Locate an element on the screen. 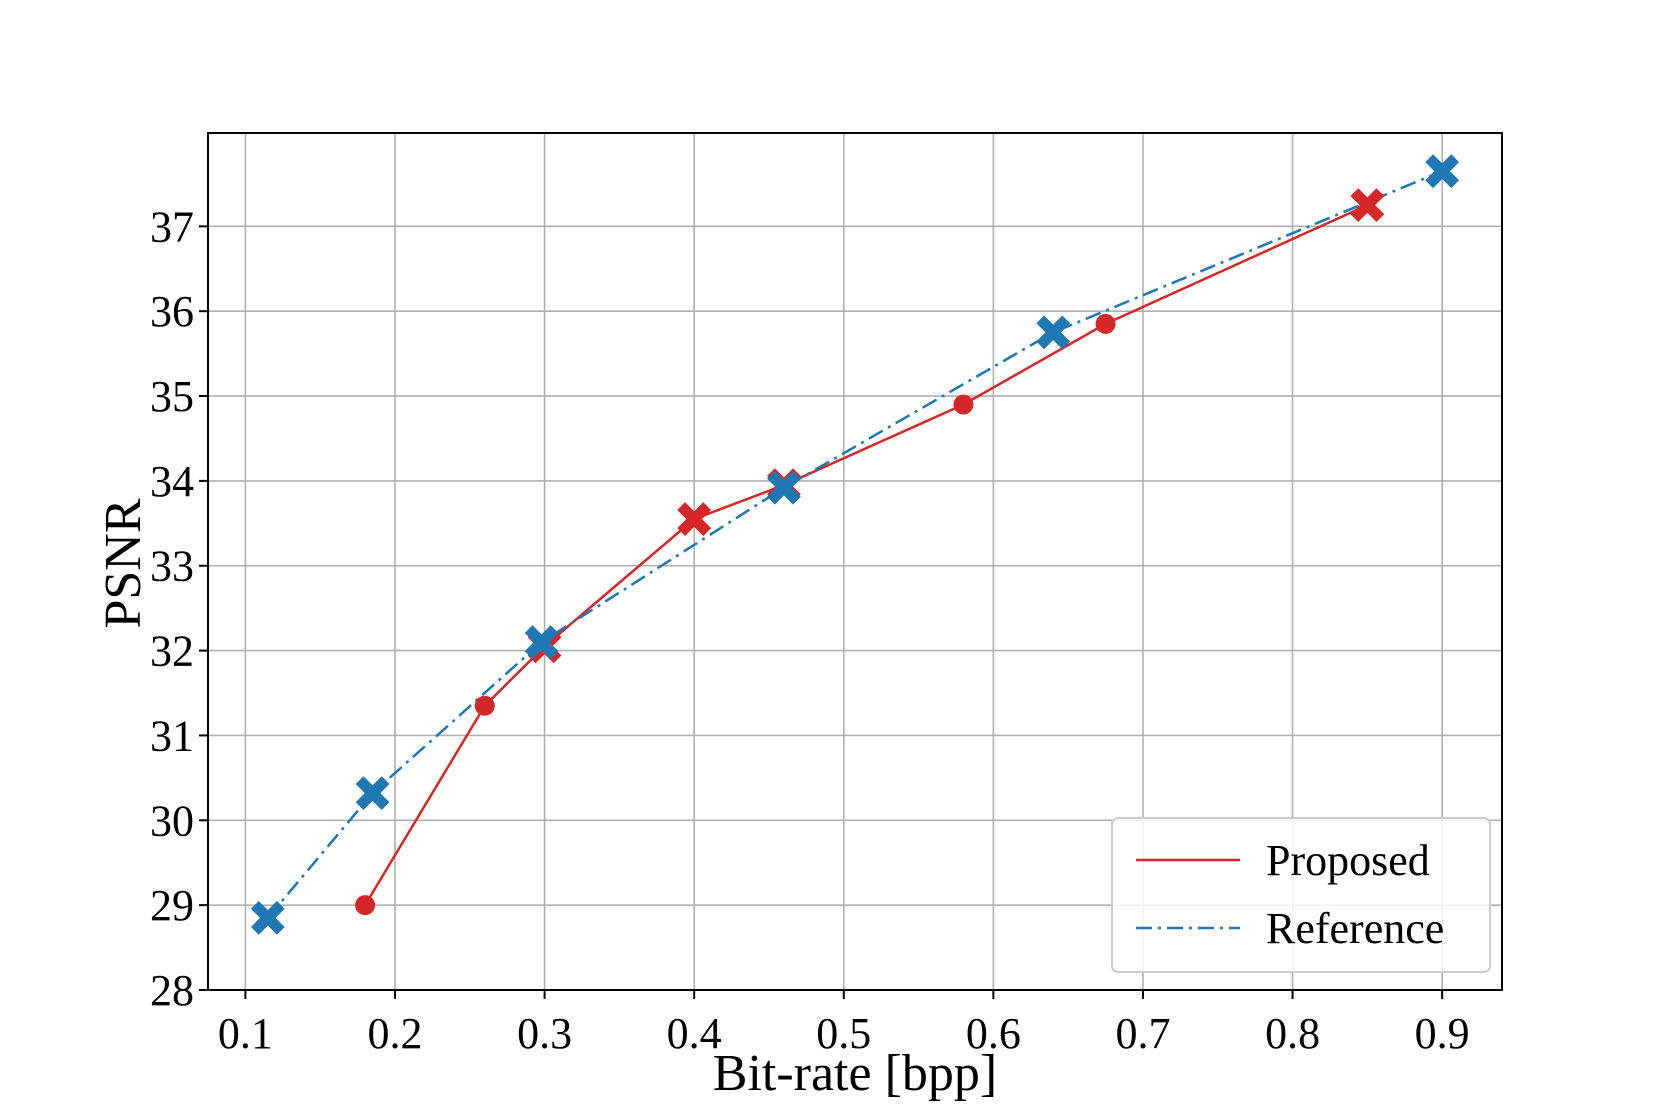 The width and height of the screenshot is (1661, 1107). legend-label-reference: Reference is located at coordinates (1355, 928).